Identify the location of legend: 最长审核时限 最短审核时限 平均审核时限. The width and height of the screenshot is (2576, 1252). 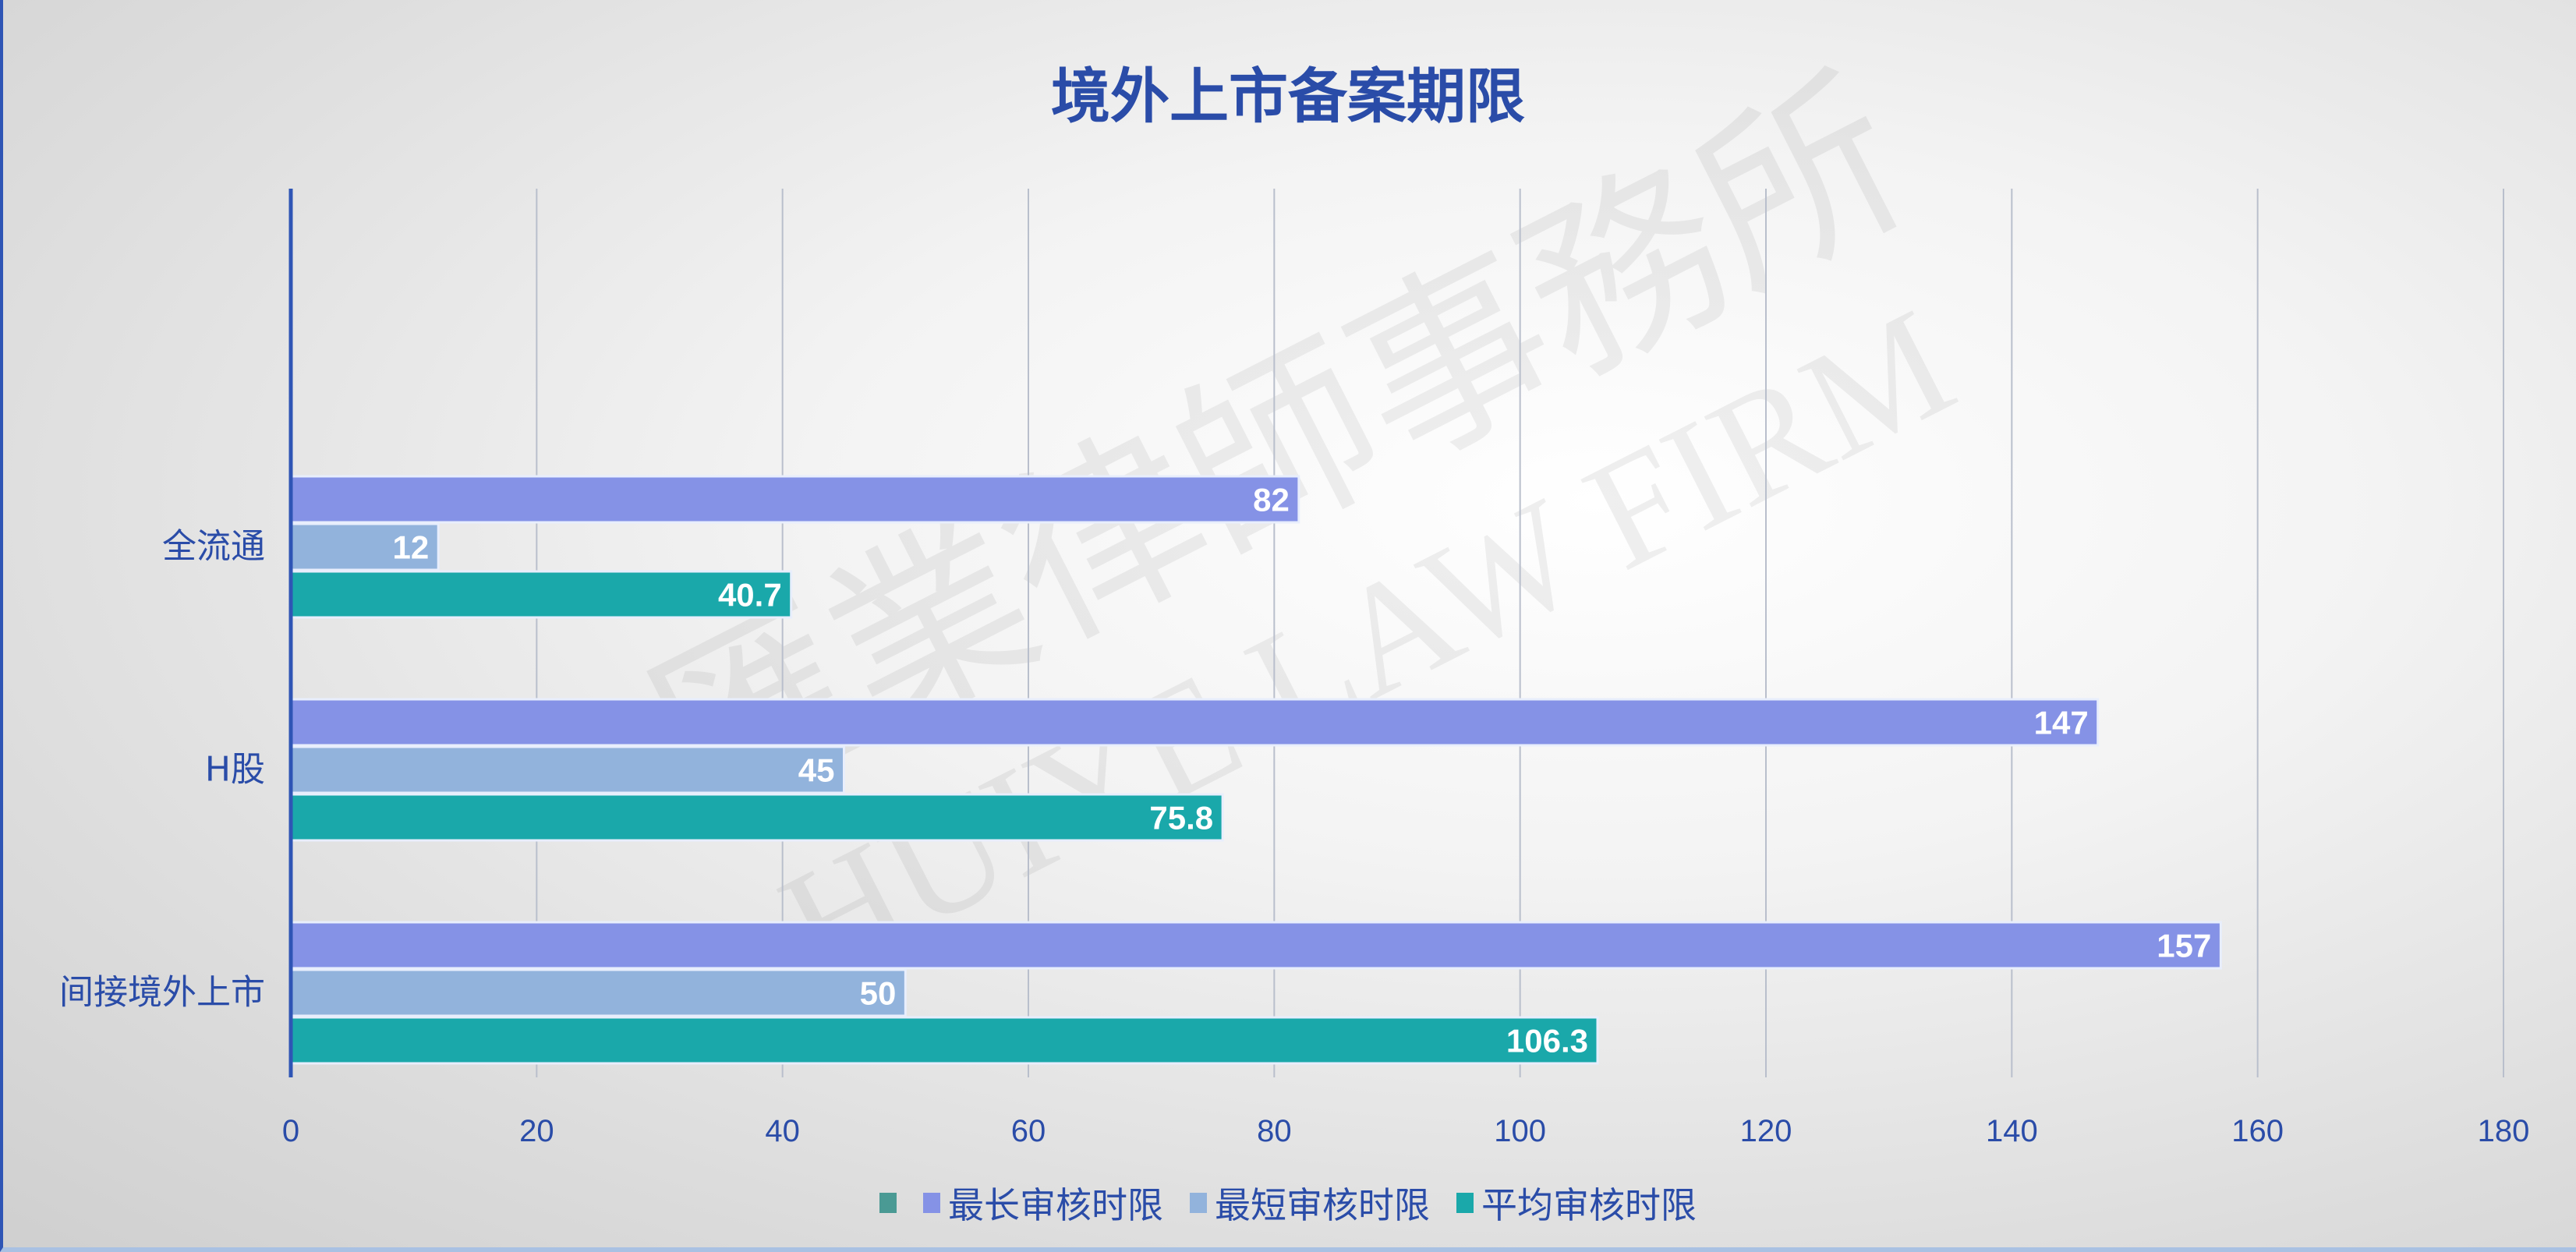
(1288, 1203).